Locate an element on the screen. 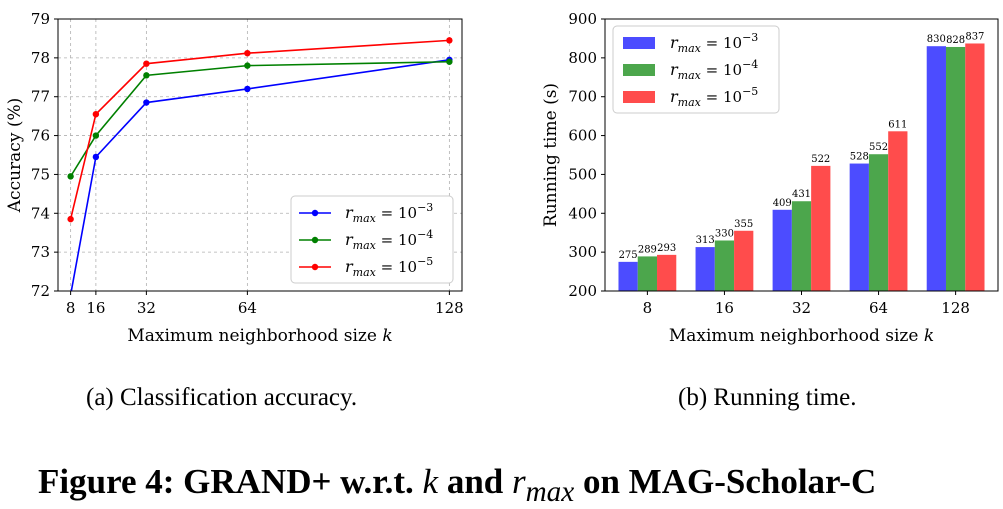 The image size is (1003, 509). y-tick-label: 77 is located at coordinates (40, 97).